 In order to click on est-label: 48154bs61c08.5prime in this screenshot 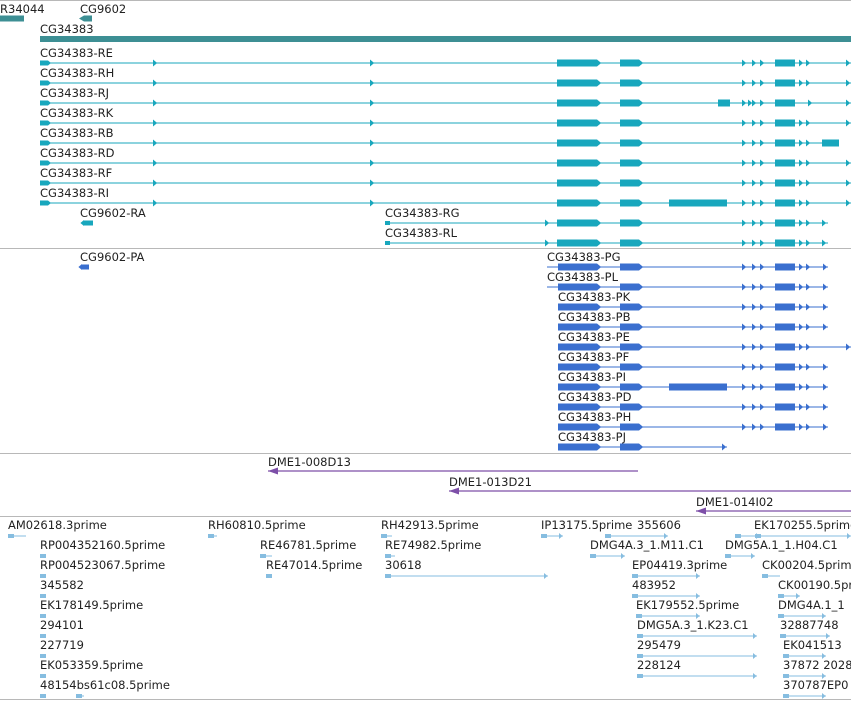, I will do `click(105, 685)`.